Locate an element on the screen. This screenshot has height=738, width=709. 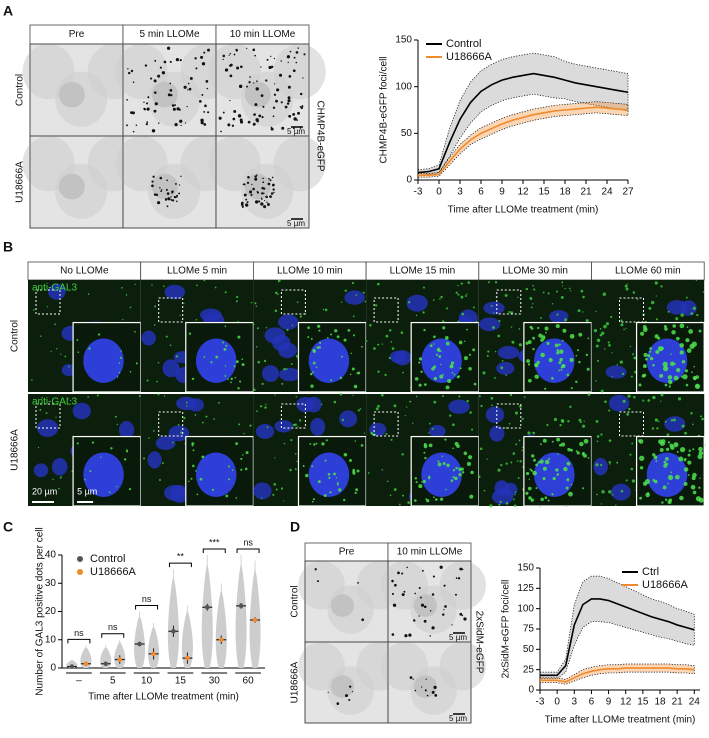
y-tick-label: 100 is located at coordinates (525, 608).